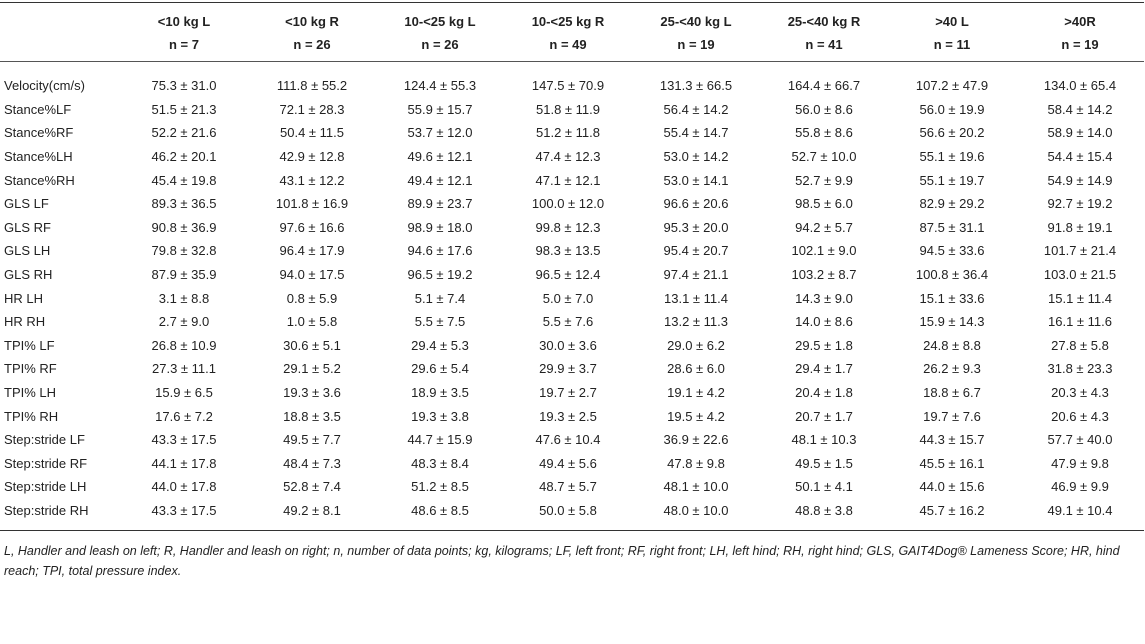 This screenshot has height=644, width=1145. What do you see at coordinates (31, 416) in the screenshot?
I see `row-label: TPI% RH` at bounding box center [31, 416].